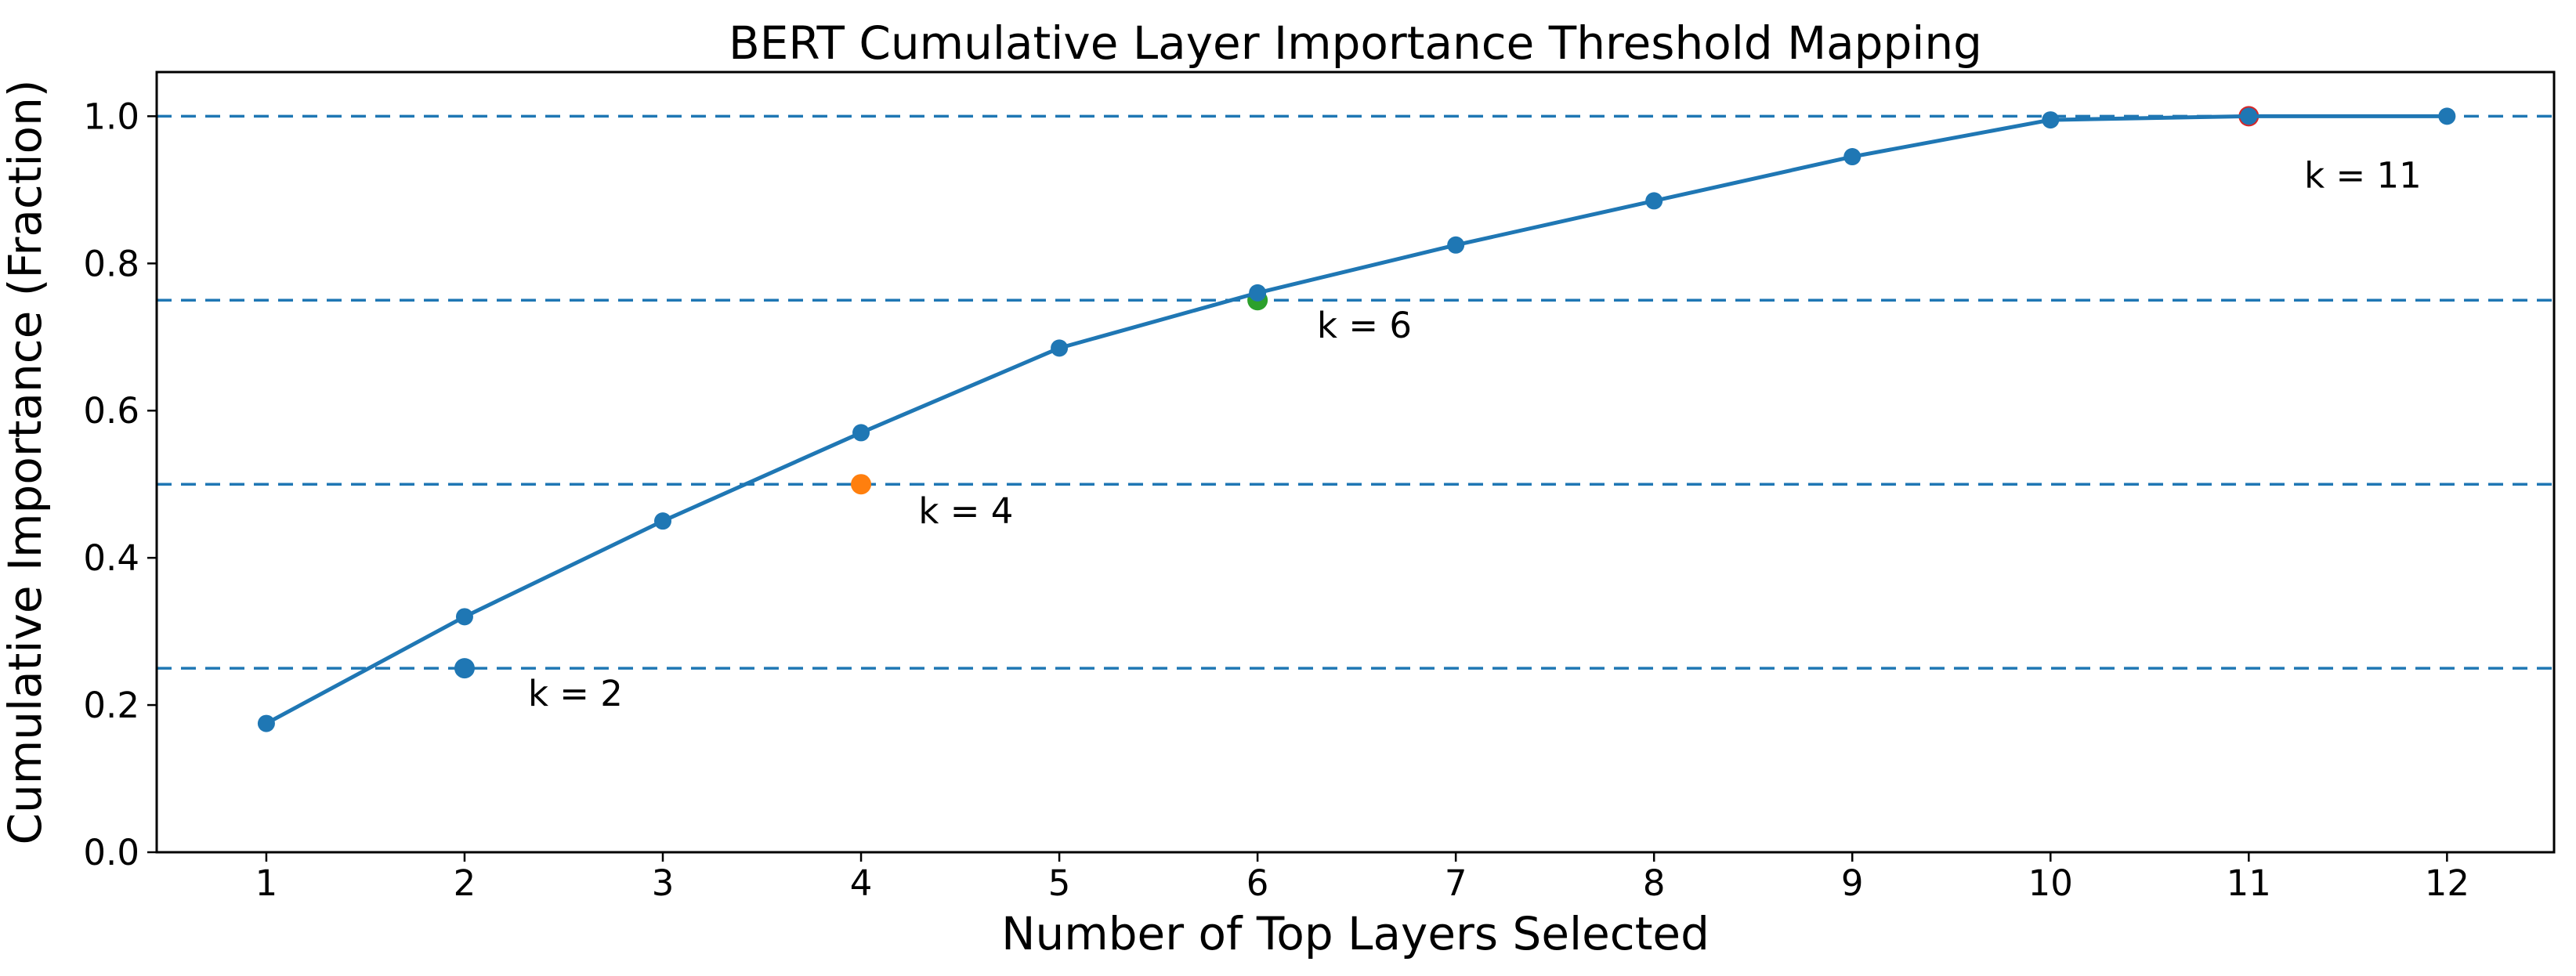 The image size is (2576, 976). What do you see at coordinates (267, 883) in the screenshot?
I see `x-tick-label: 1` at bounding box center [267, 883].